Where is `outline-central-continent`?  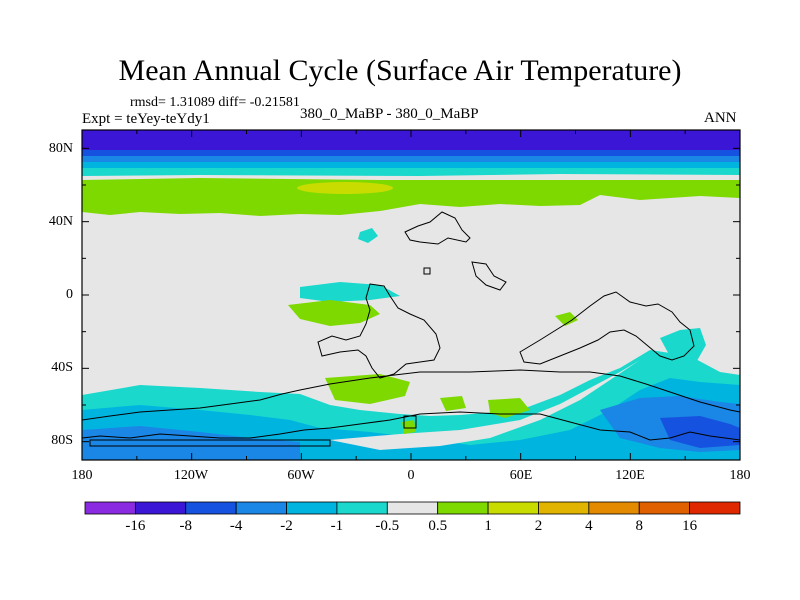 outline-central-continent is located at coordinates (379, 331).